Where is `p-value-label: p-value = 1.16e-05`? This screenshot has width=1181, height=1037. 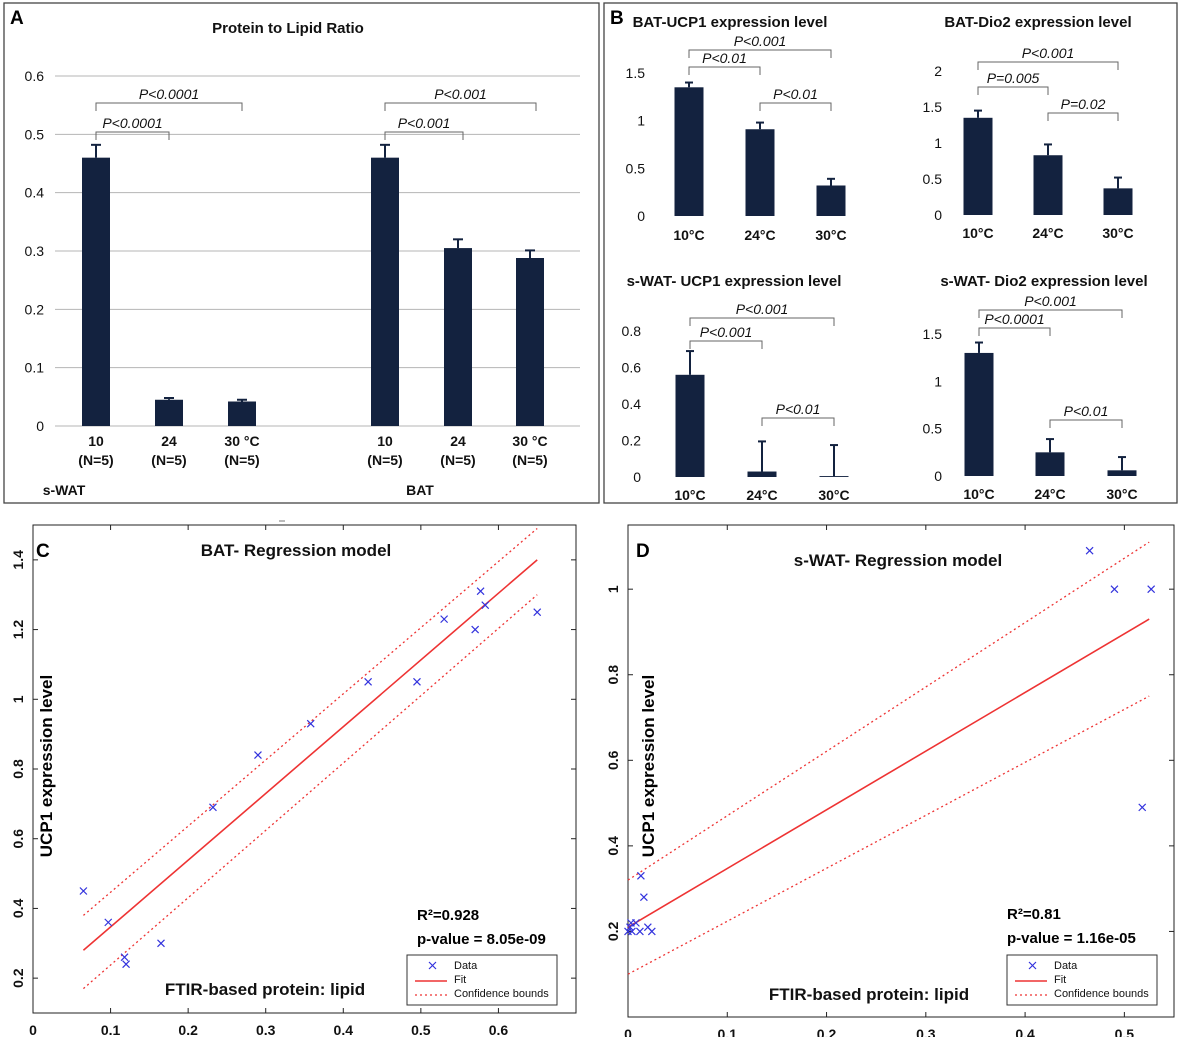 p-value-label: p-value = 1.16e-05 is located at coordinates (1071, 938).